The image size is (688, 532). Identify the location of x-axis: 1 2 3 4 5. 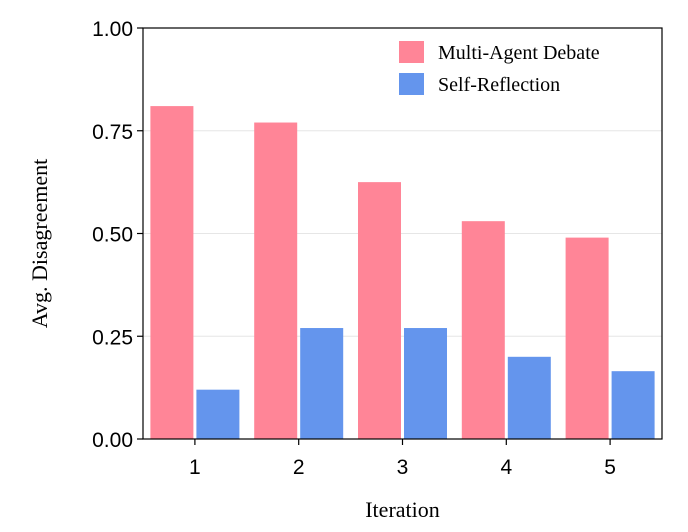
(402, 459).